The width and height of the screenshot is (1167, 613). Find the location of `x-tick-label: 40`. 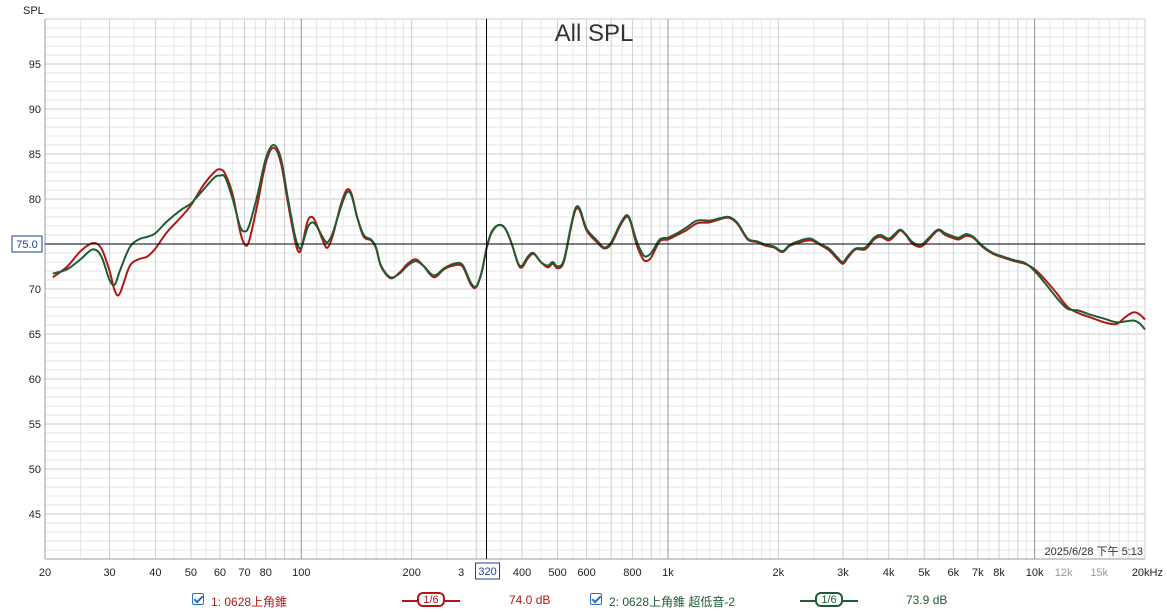

x-tick-label: 40 is located at coordinates (155, 573).